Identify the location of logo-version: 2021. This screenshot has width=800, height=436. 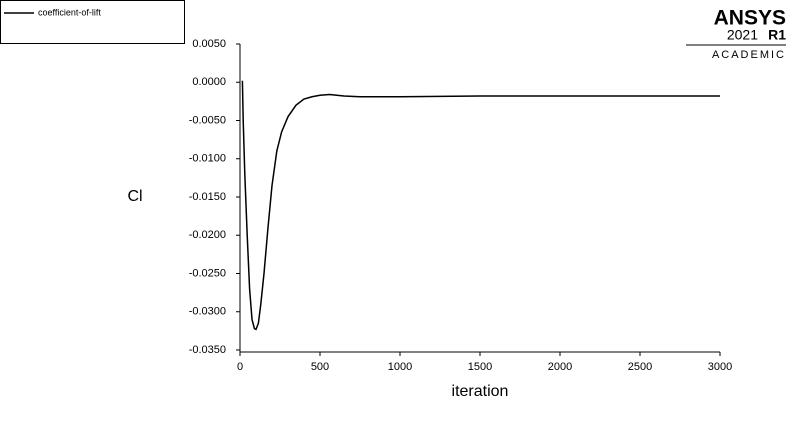
(742, 35).